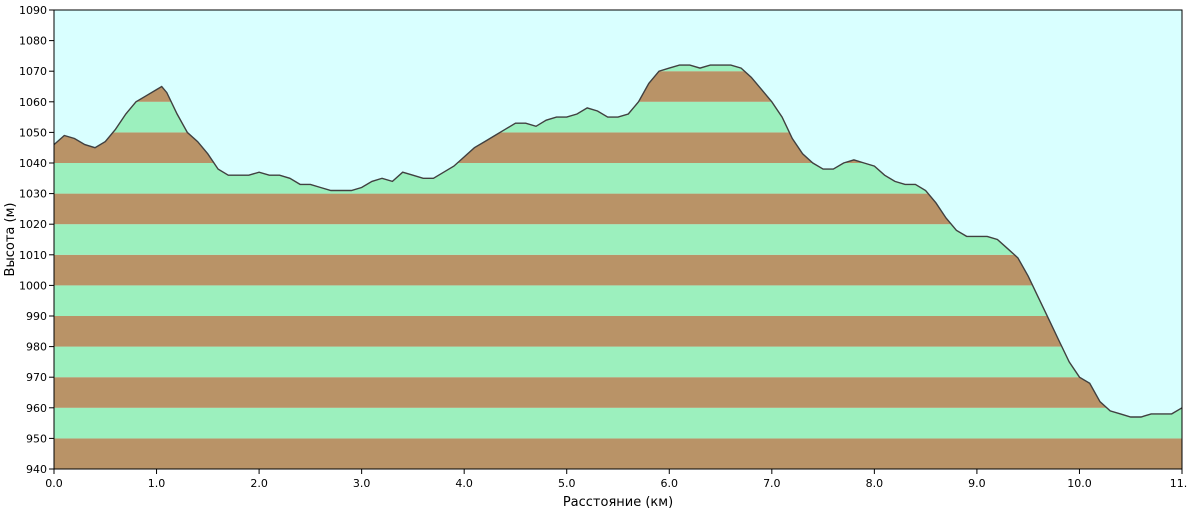  What do you see at coordinates (616, 479) in the screenshot?
I see `x-axis: 0.0 1.0 2.0 3.0 4.0 5.0 6.0 7.0 8.0 9.0 10.0 11.0` at bounding box center [616, 479].